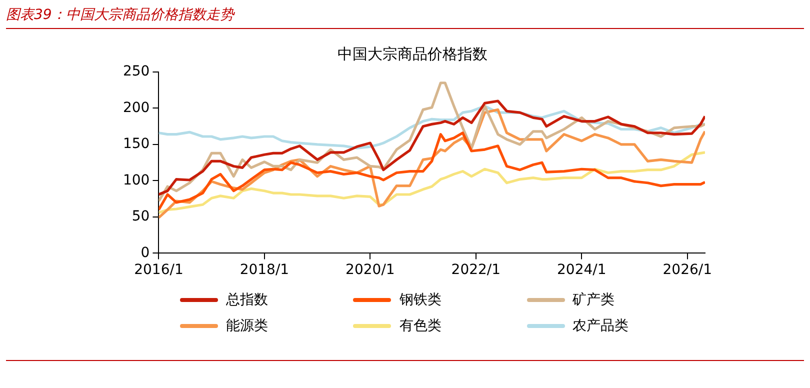  What do you see at coordinates (247, 300) in the screenshot?
I see `legend-label: 总指数` at bounding box center [247, 300].